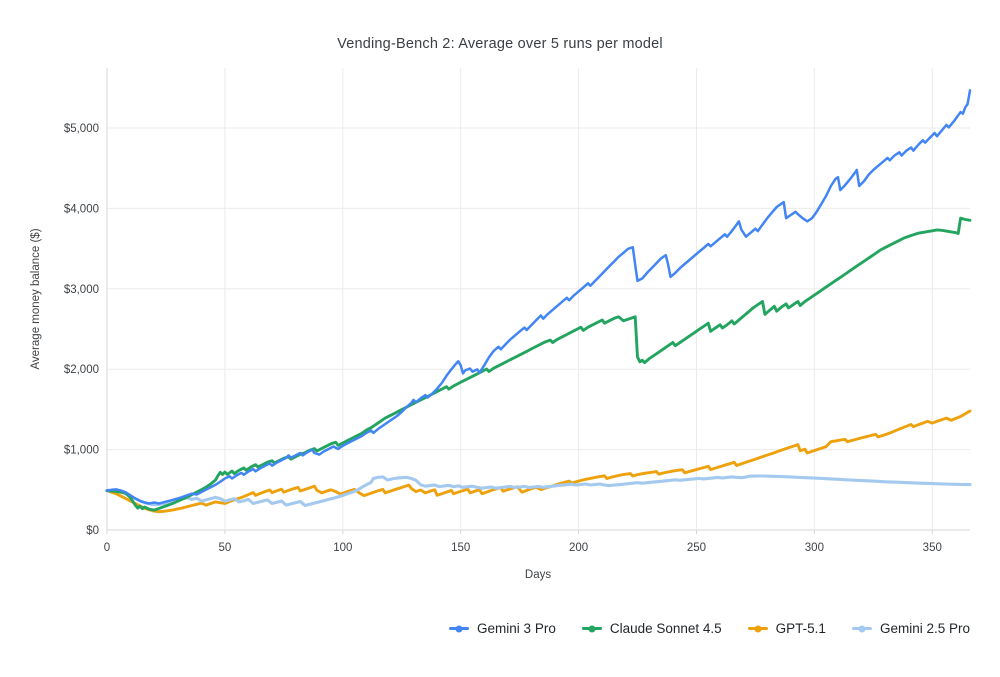 The width and height of the screenshot is (1000, 677). What do you see at coordinates (800, 628) in the screenshot?
I see `legend-label: GPT-5.1` at bounding box center [800, 628].